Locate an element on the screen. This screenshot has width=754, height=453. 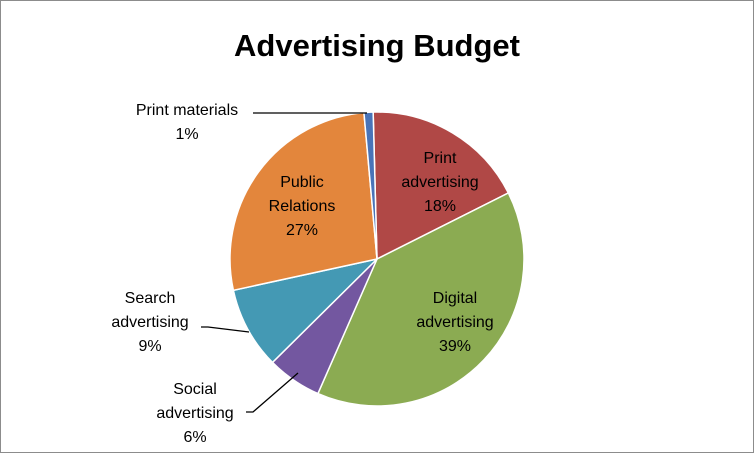
chart-title: Advertising Budget is located at coordinates (377, 45).